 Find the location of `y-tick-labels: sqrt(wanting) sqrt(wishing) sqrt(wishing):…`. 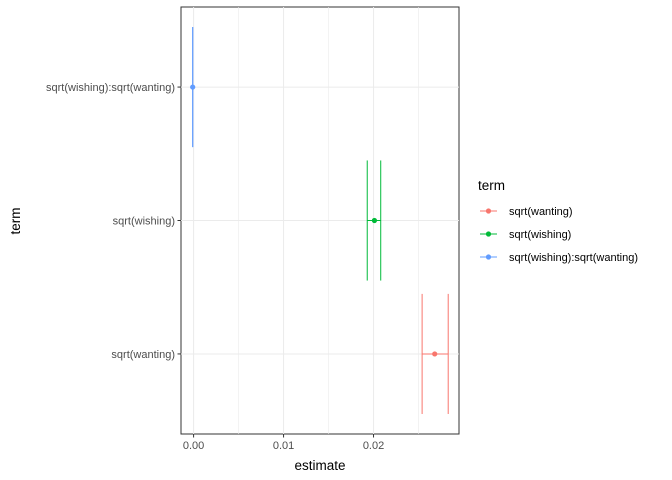

y-tick-labels: sqrt(wanting) sqrt(wishing) sqrt(wishing):… is located at coordinates (113, 221).